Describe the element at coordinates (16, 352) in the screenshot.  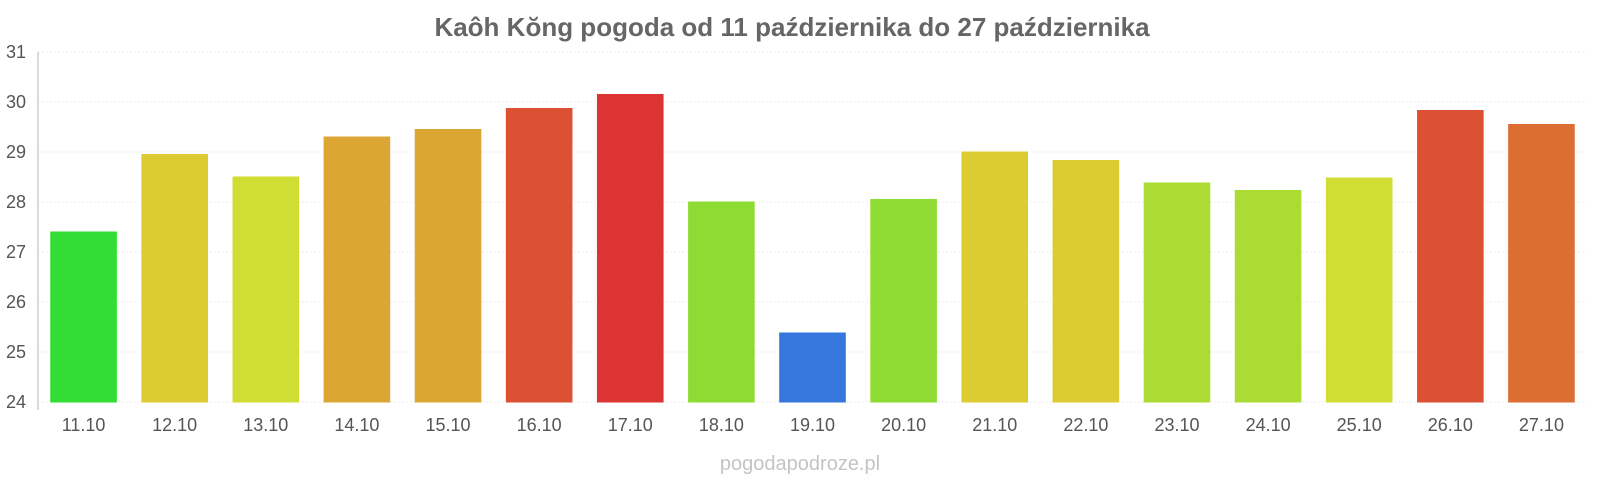
I see `y-tick-label: 25` at that location.